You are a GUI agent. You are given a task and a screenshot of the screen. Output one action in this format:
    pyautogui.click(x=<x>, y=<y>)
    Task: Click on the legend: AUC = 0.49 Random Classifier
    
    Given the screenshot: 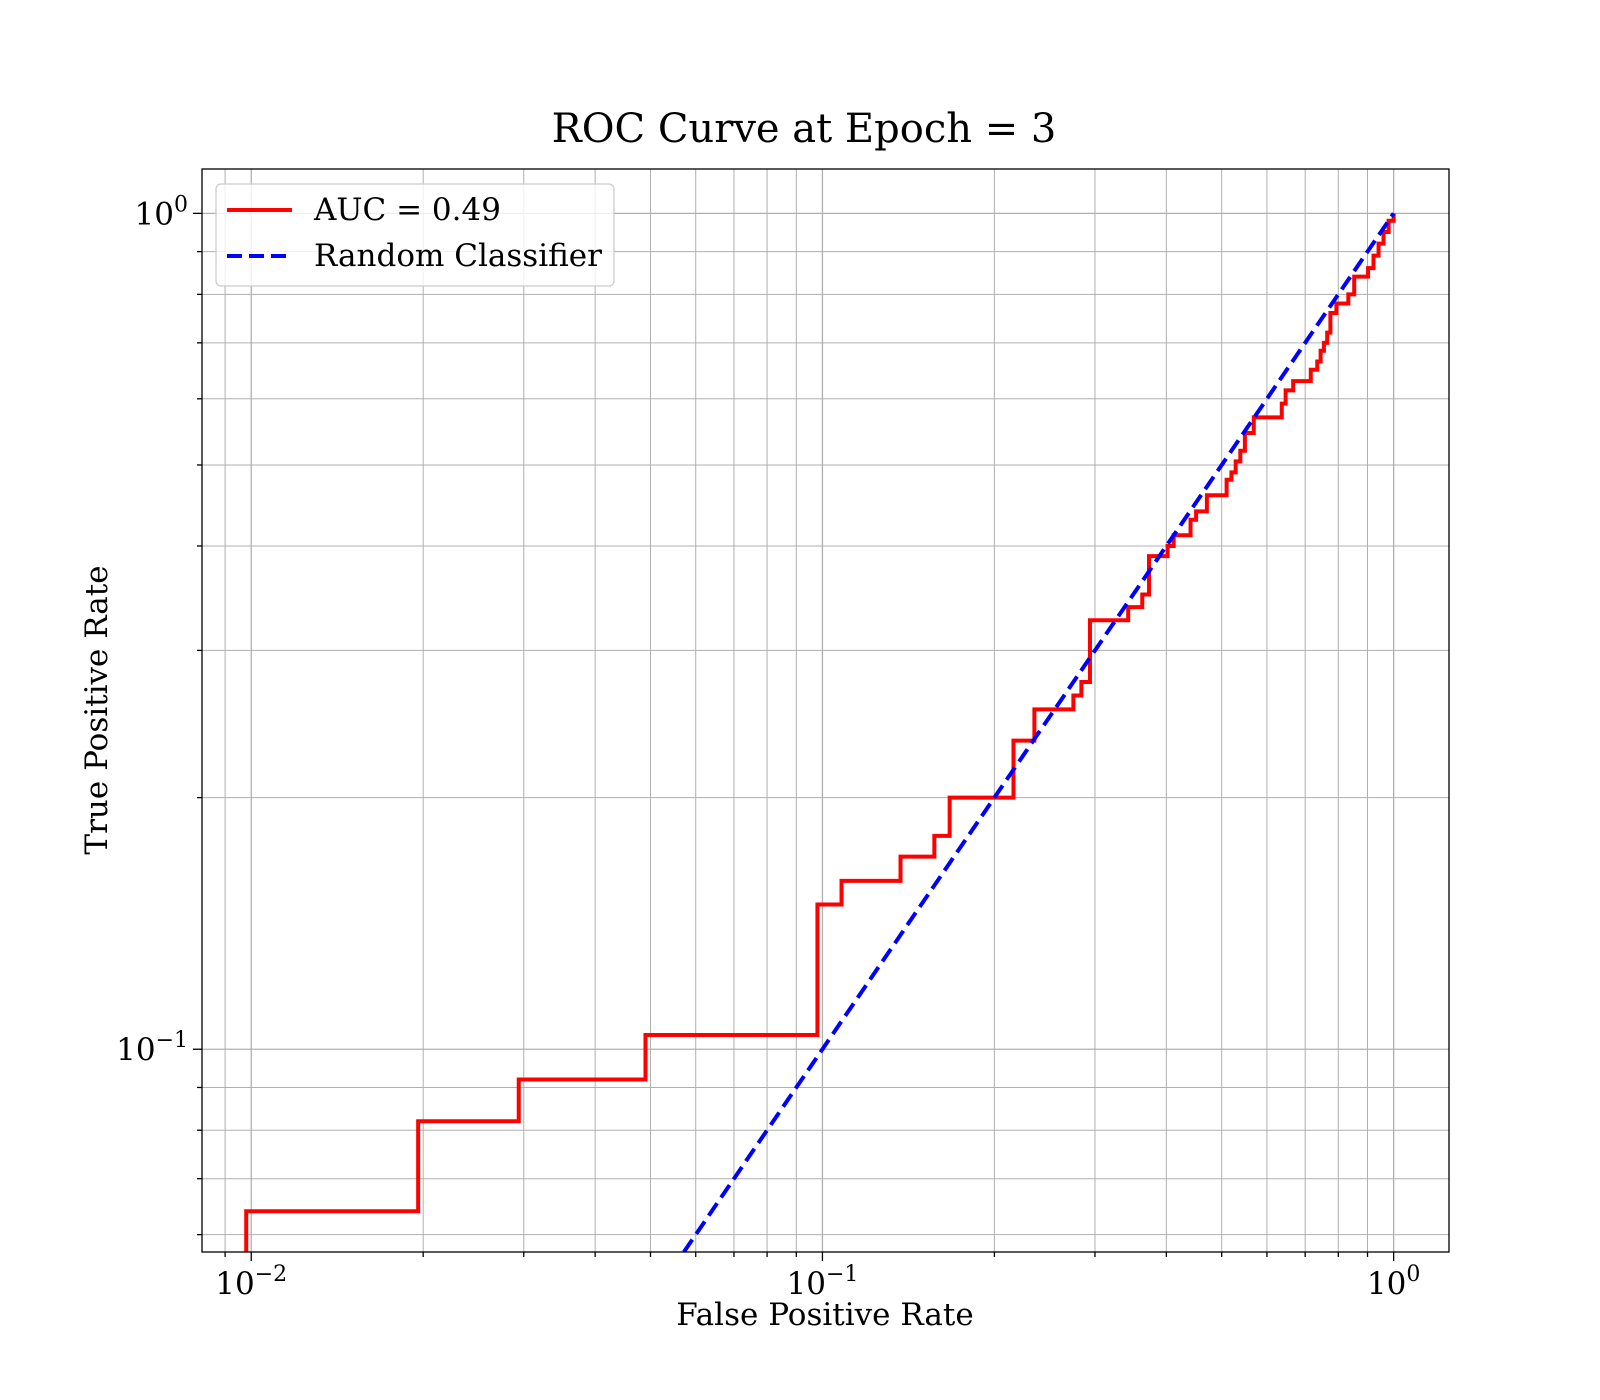 What is the action you would take?
    pyautogui.click(x=415, y=235)
    